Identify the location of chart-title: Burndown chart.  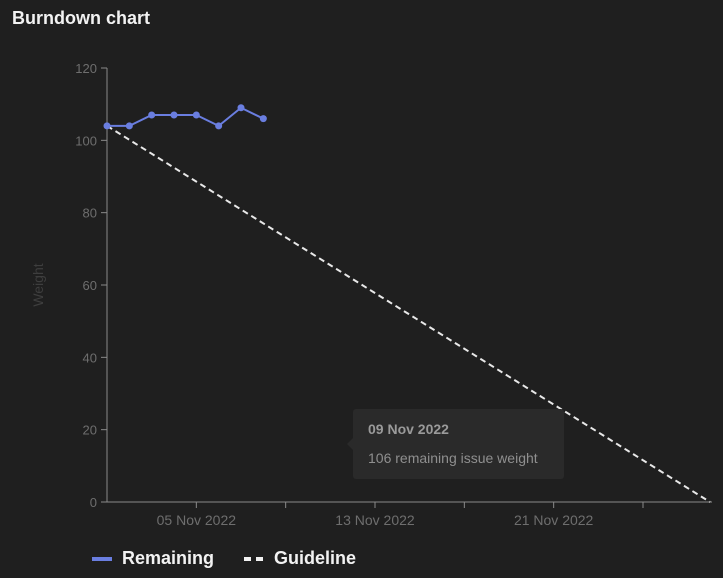
(81, 18).